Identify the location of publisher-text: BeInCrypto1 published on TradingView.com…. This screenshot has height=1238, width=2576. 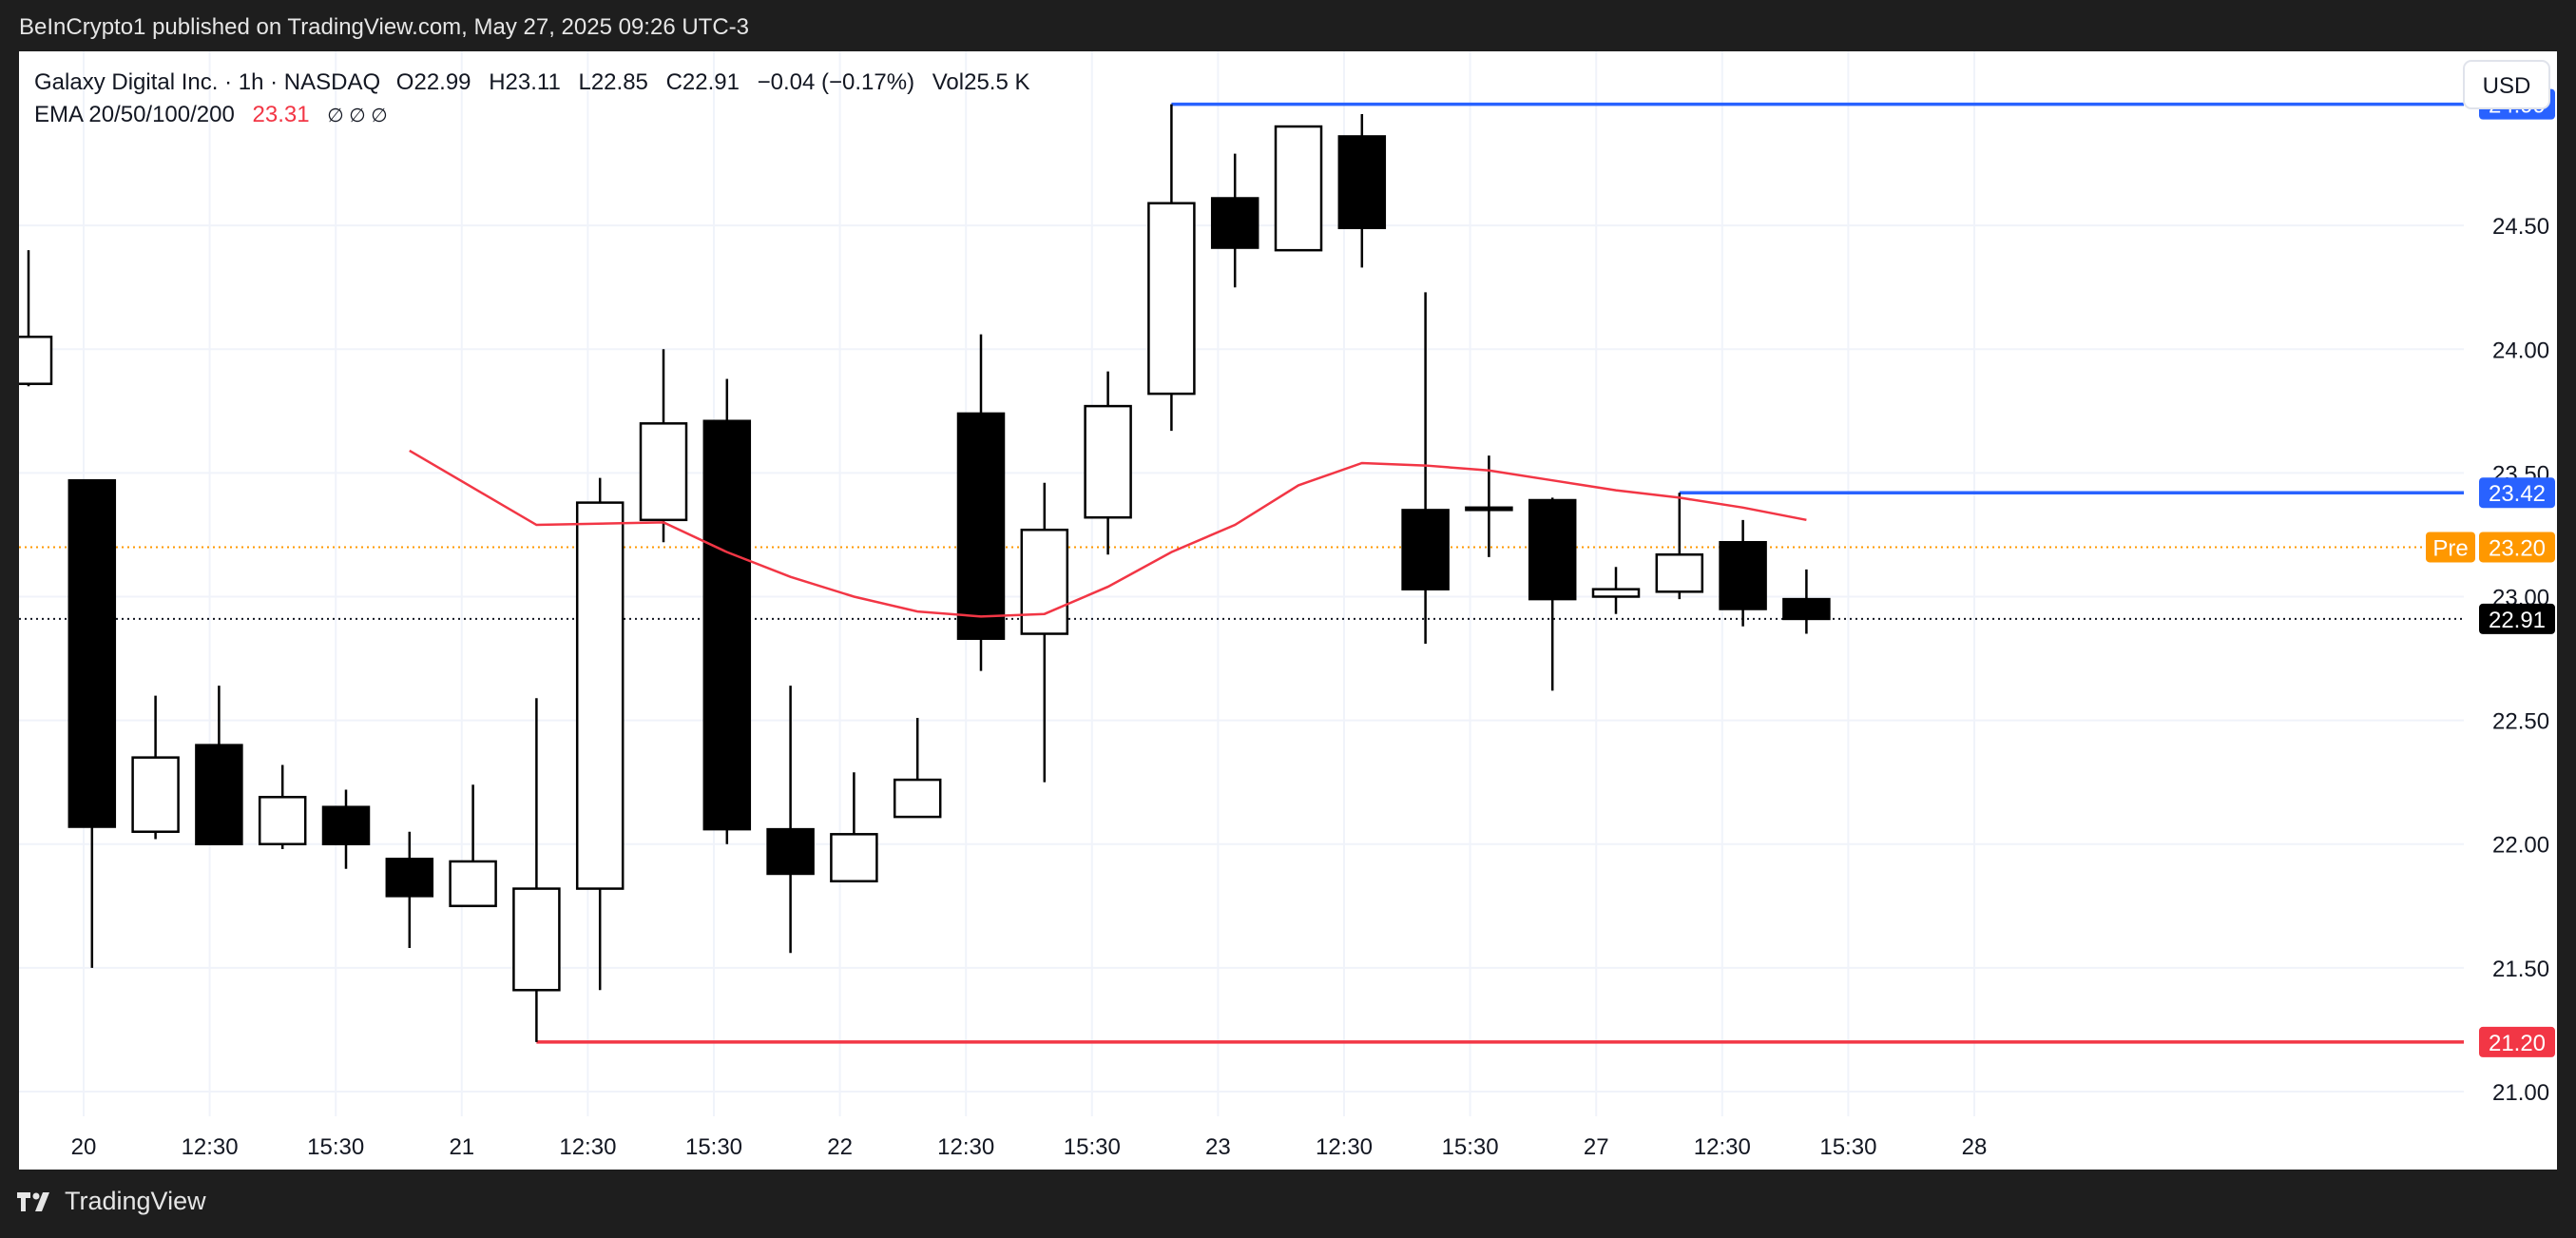
(384, 27).